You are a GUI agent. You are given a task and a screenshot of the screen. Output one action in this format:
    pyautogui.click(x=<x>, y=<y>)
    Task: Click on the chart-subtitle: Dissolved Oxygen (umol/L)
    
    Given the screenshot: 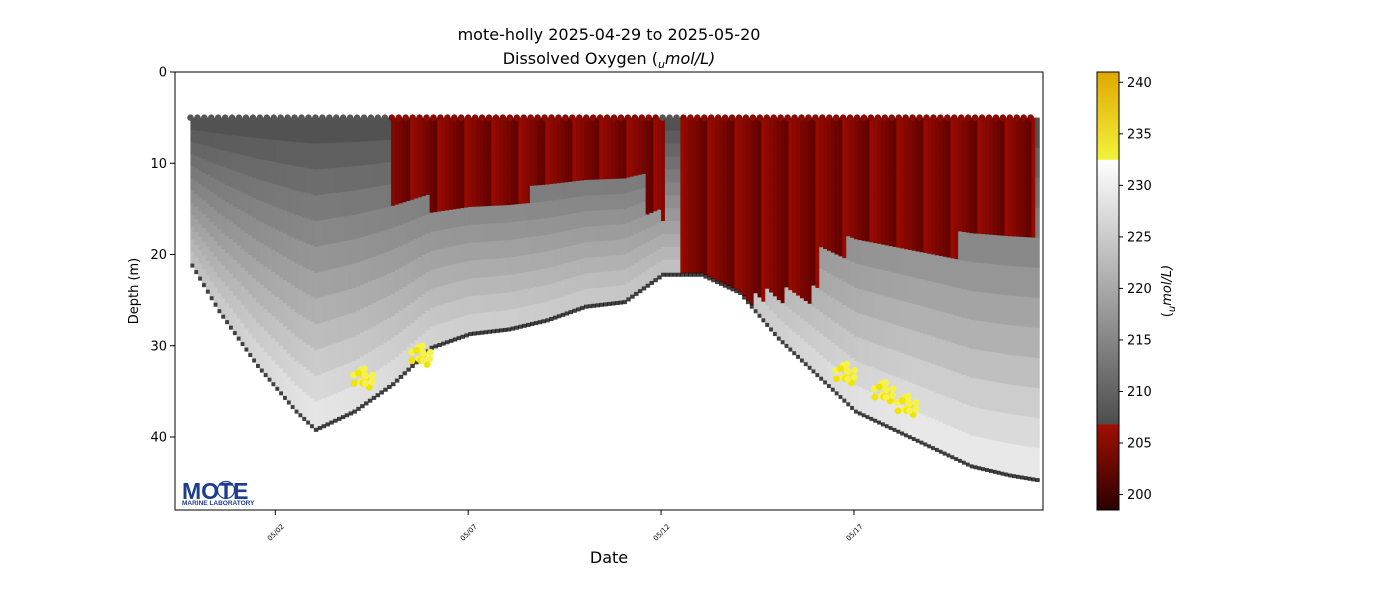 What is the action you would take?
    pyautogui.click(x=609, y=60)
    